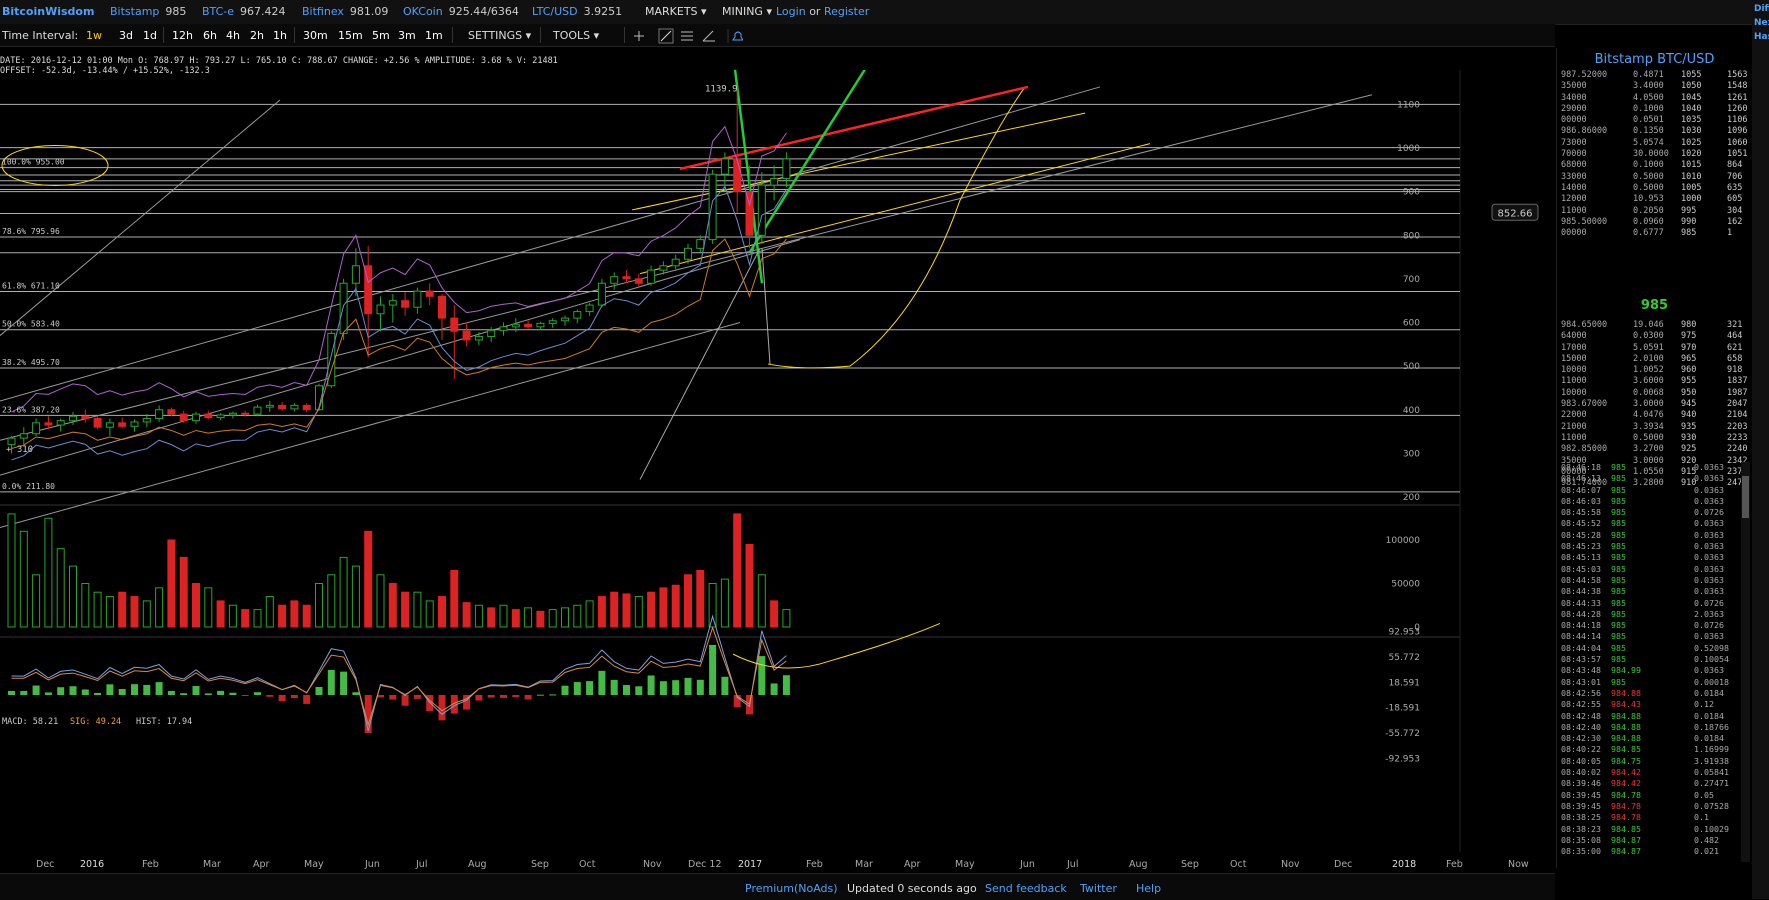 Image resolution: width=1769 pixels, height=900 pixels. Describe the element at coordinates (407, 35) in the screenshot. I see `interval-3m: 3m` at that location.